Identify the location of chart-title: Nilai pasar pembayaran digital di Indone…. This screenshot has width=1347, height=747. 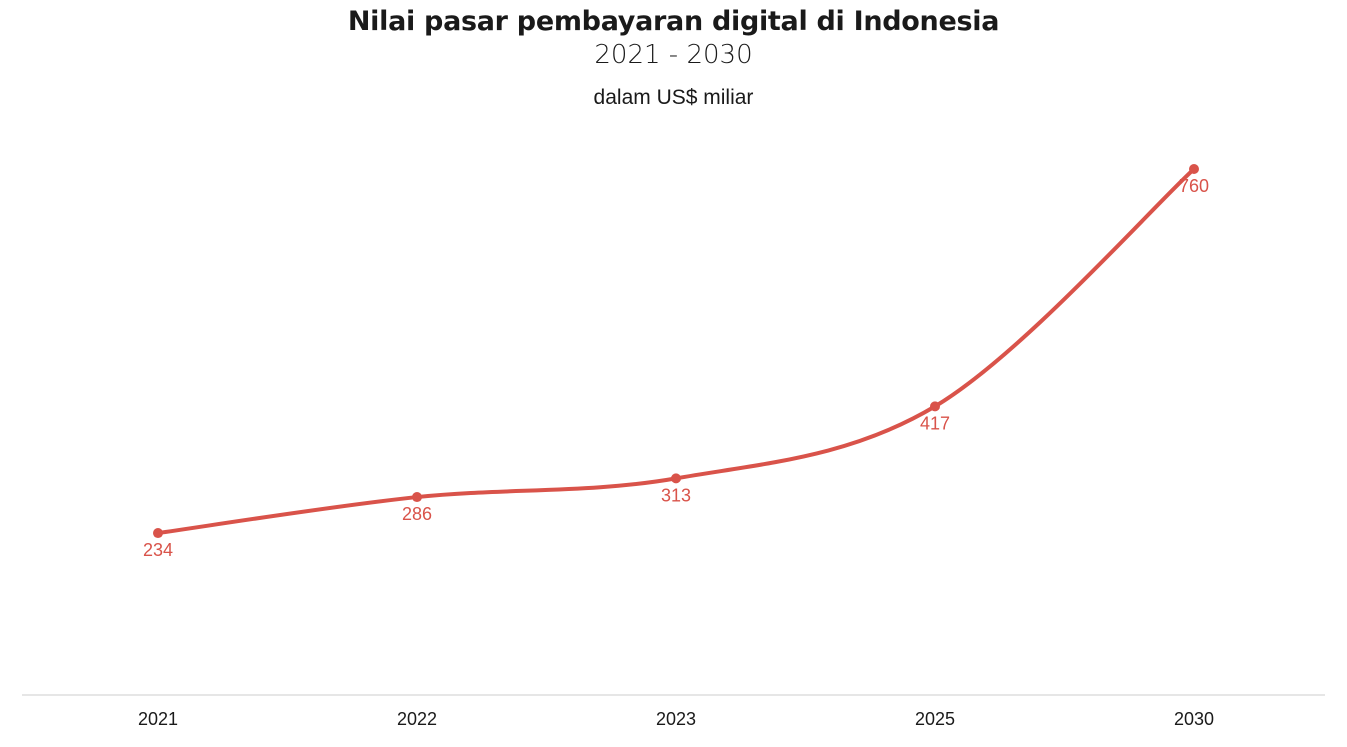
(673, 21).